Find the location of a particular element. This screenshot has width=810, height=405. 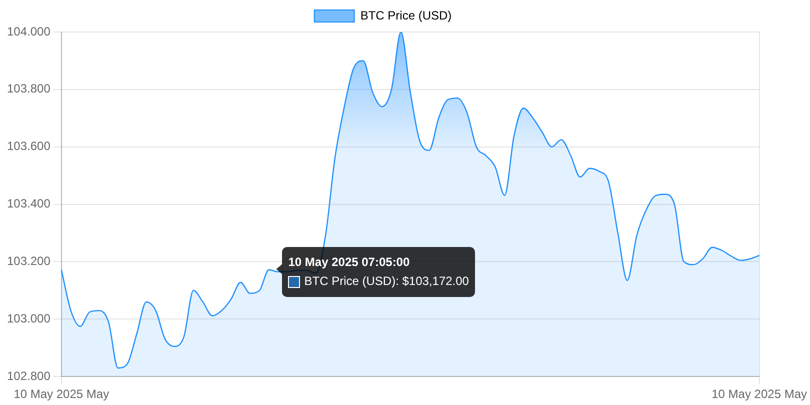

y-tick-label: 104.000 is located at coordinates (28, 31).